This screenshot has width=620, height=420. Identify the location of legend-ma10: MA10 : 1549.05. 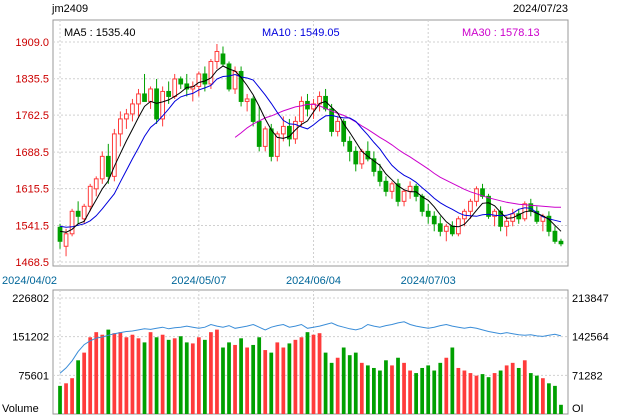
(301, 33).